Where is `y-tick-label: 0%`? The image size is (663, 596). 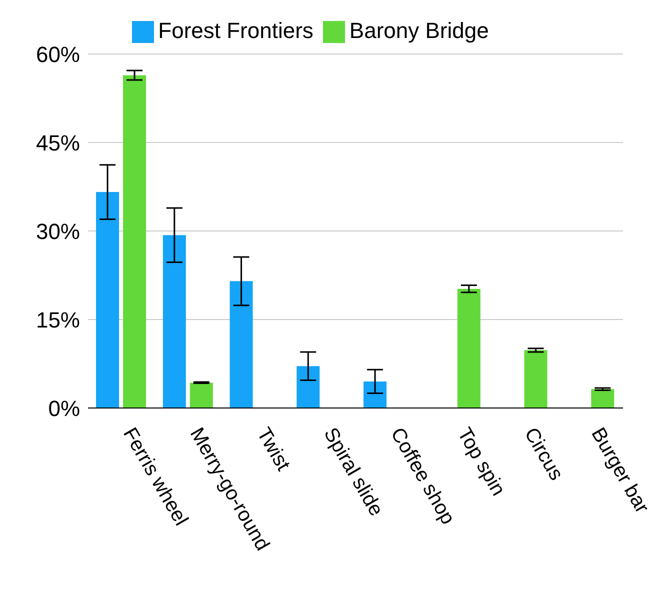
y-tick-label: 0% is located at coordinates (64, 408).